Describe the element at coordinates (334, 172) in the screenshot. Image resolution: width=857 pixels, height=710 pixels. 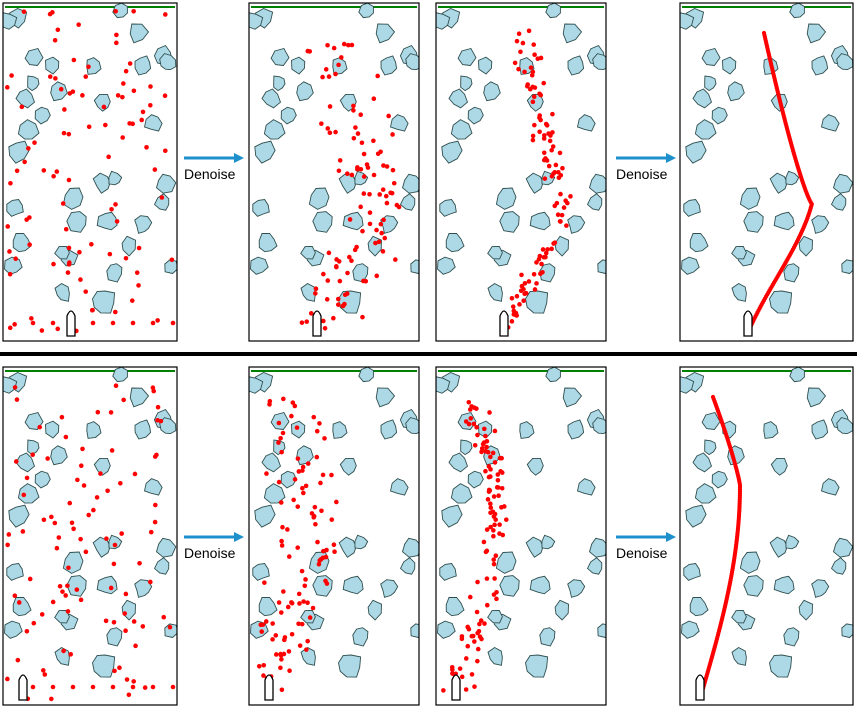
I see `panel-b` at that location.